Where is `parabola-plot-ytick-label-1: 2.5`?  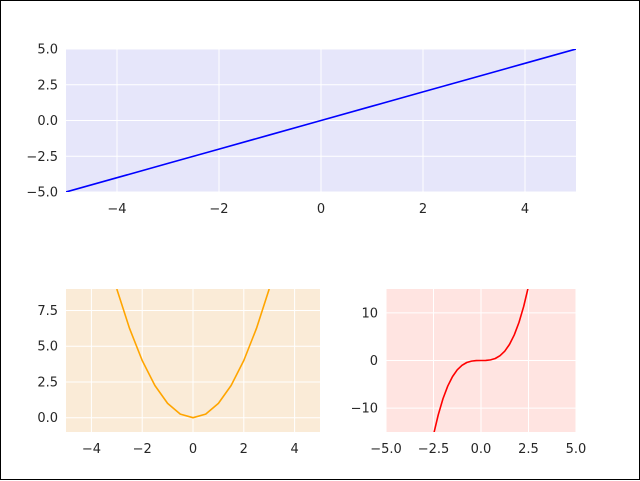
parabola-plot-ytick-label-1: 2.5 is located at coordinates (47, 382).